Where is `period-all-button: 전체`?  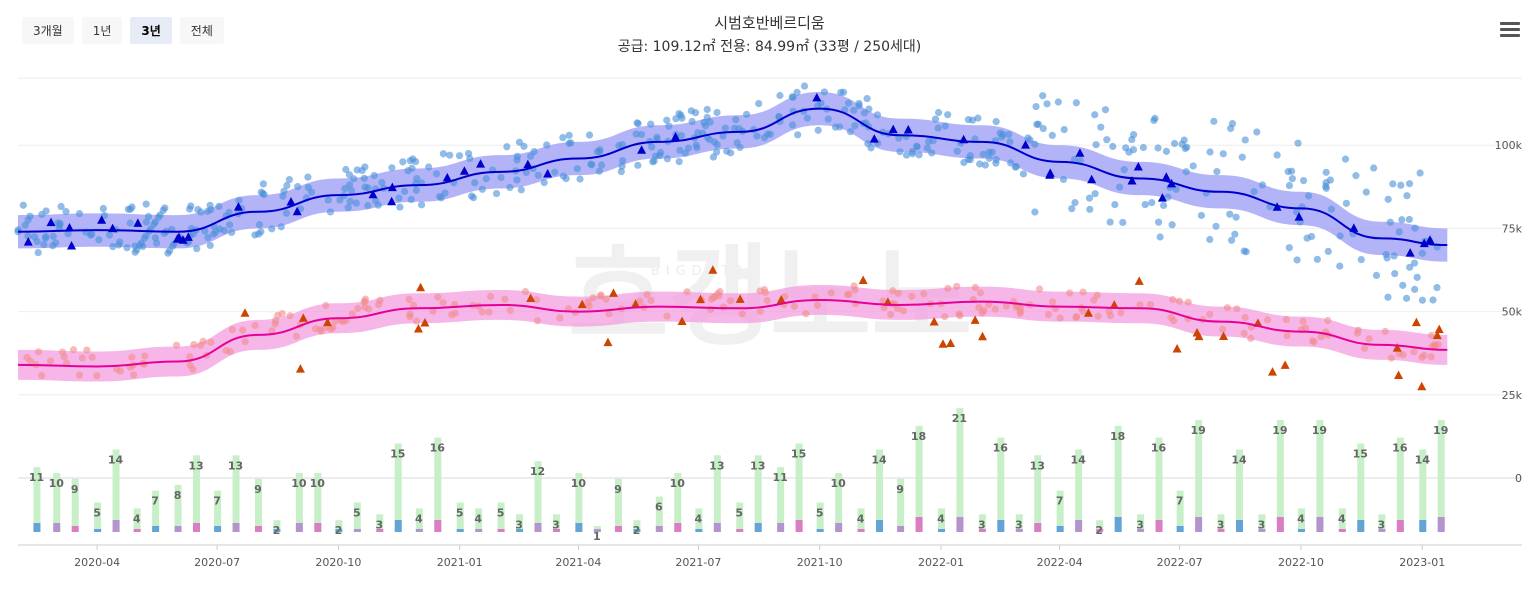
period-all-button: 전체 is located at coordinates (201, 30).